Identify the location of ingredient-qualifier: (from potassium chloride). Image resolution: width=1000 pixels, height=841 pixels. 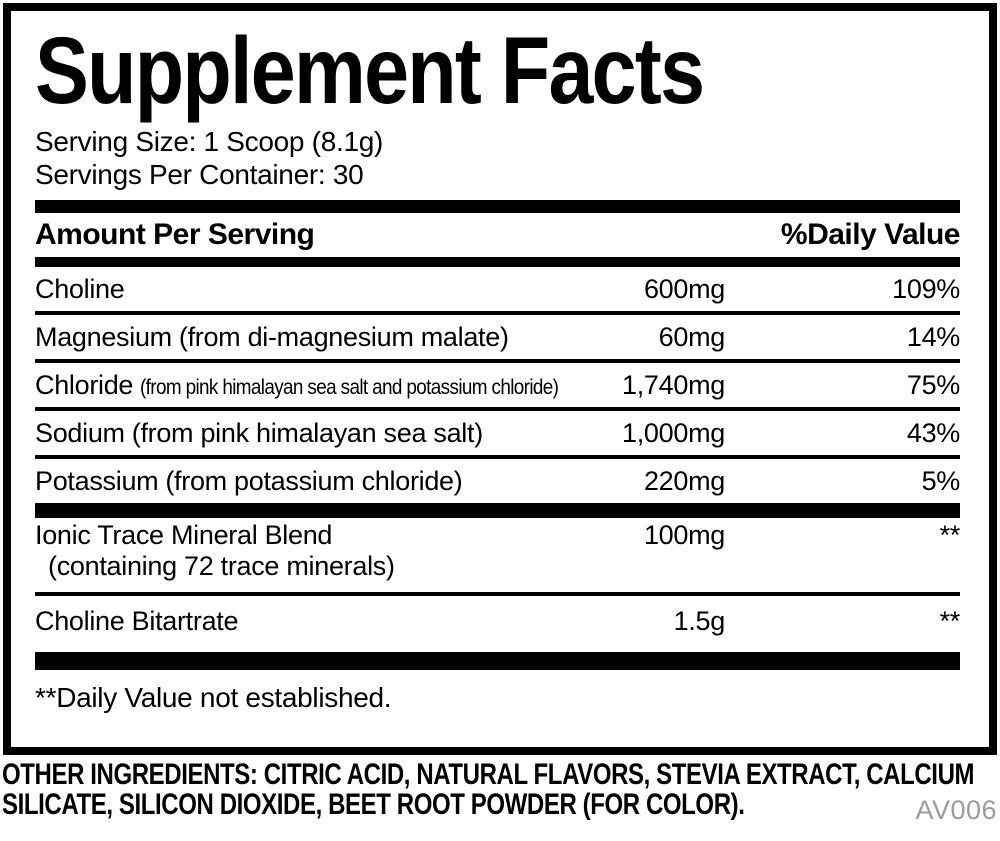
(314, 480).